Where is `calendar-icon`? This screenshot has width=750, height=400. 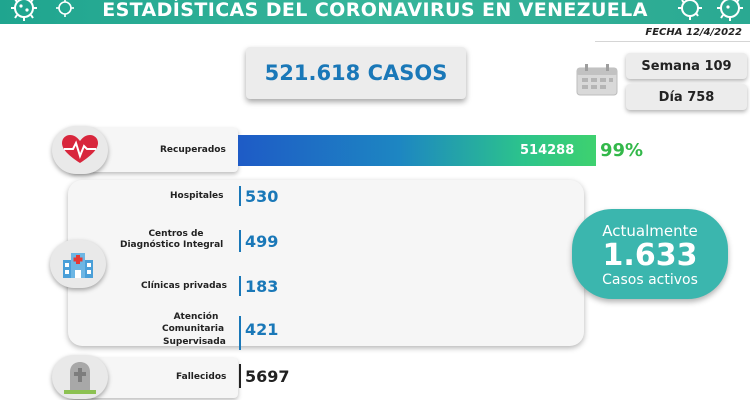 calendar-icon is located at coordinates (597, 80).